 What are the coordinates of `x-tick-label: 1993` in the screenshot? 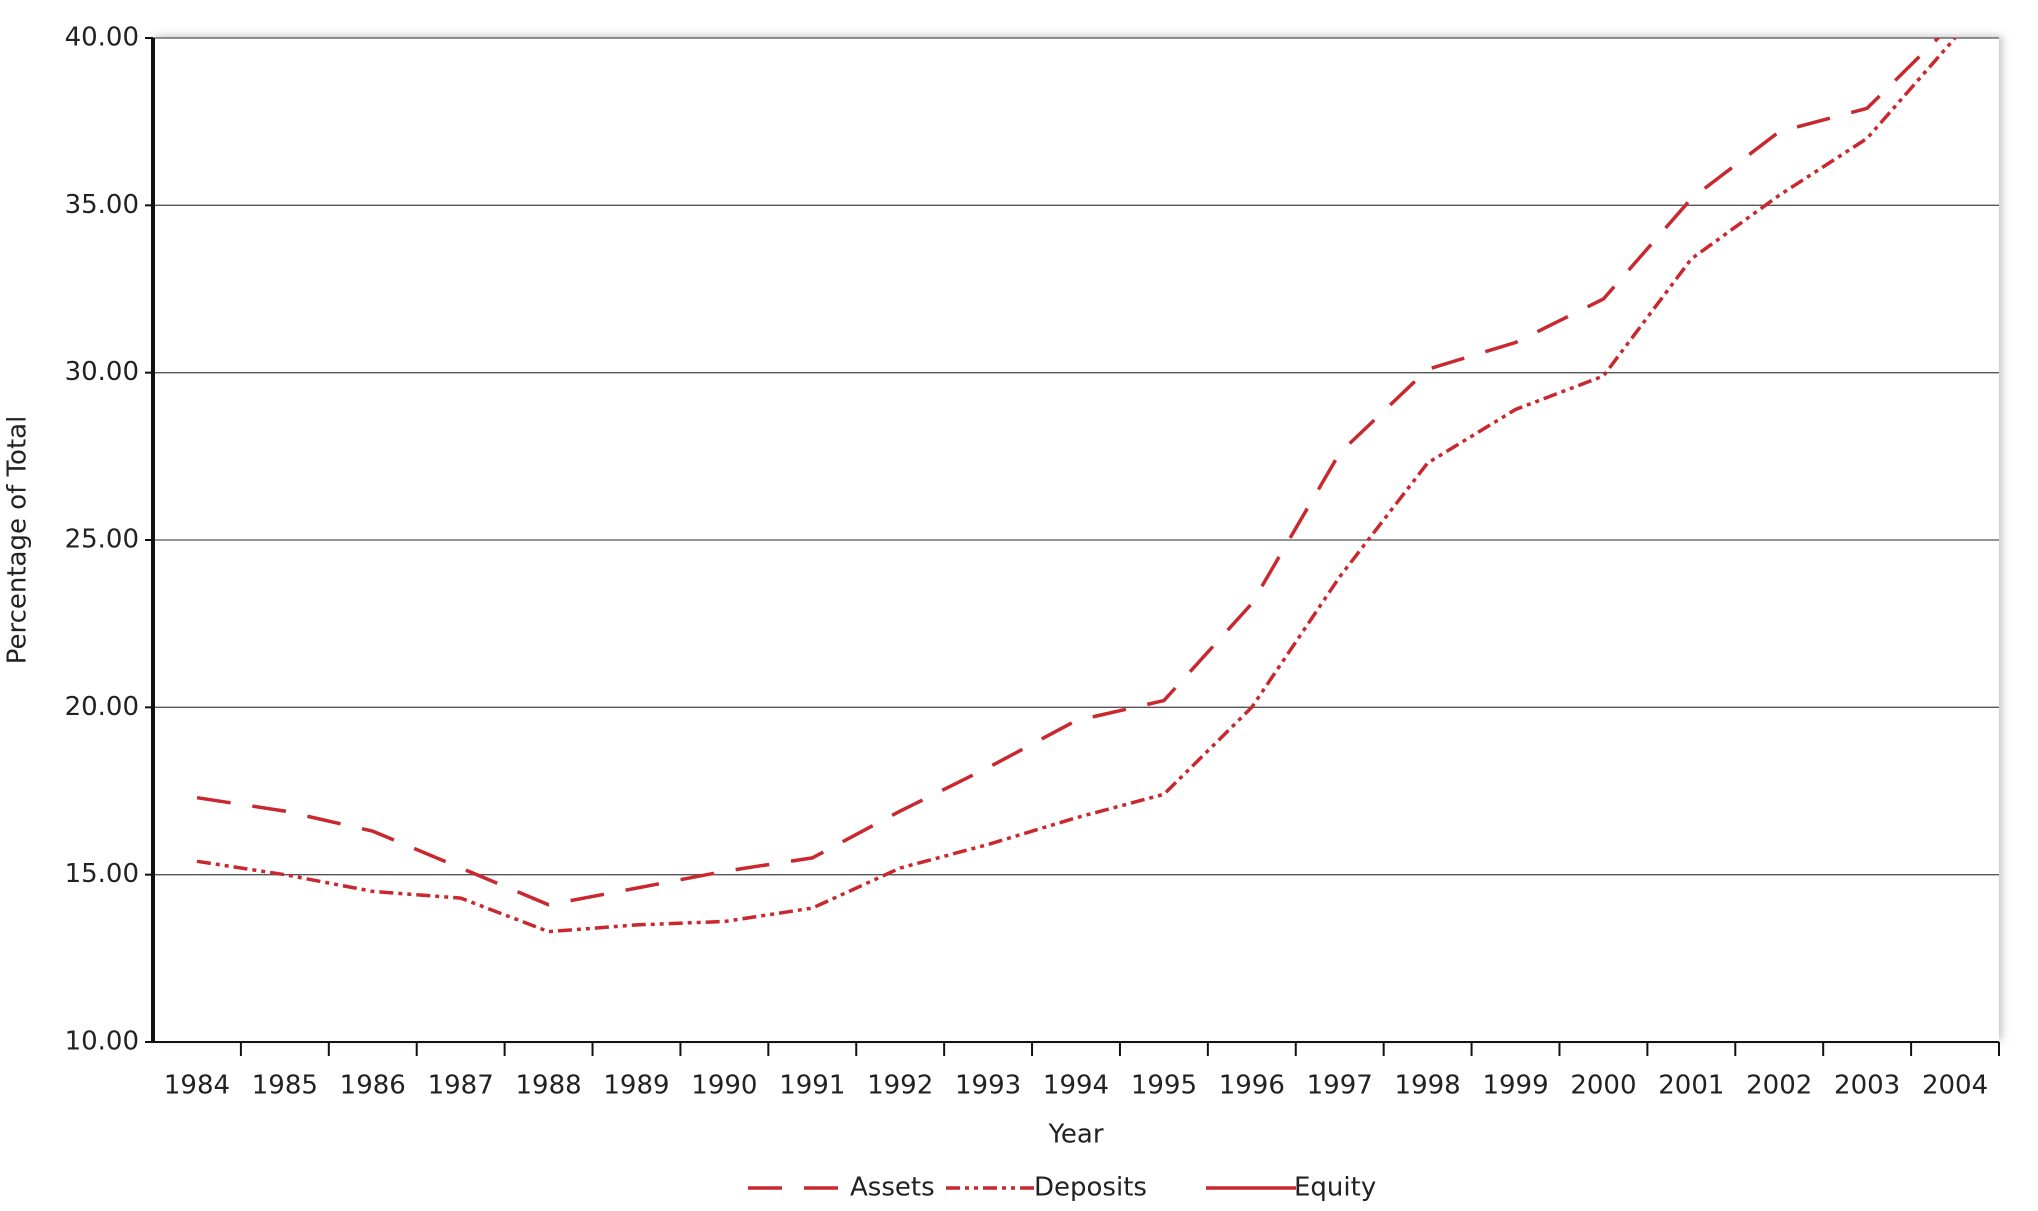 It's located at (988, 1086).